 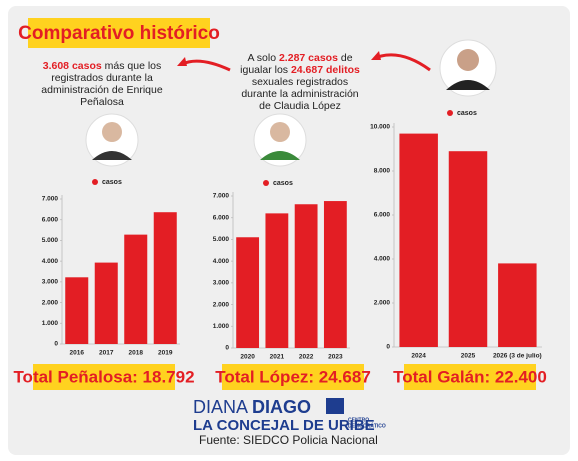 I want to click on annotation-line: administración de Enrique, so click(x=102, y=90).